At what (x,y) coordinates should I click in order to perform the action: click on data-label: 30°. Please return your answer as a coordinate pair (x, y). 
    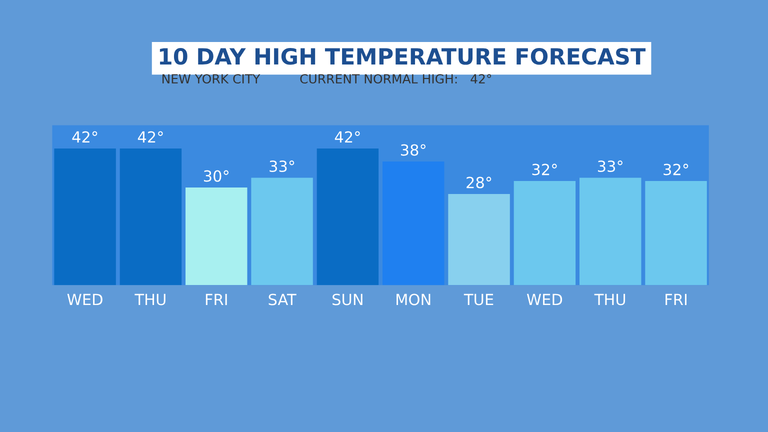
    Looking at the image, I should click on (216, 176).